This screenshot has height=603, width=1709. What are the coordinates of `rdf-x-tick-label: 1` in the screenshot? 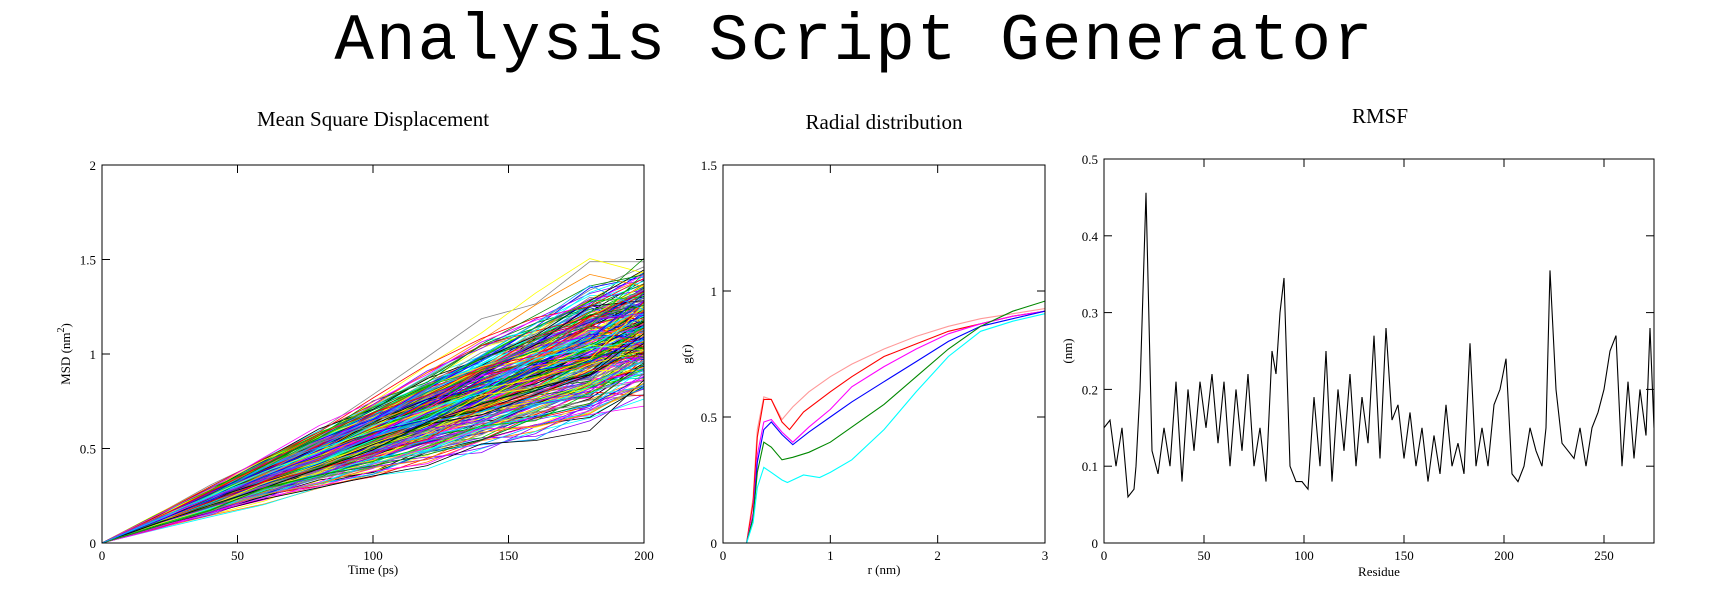 It's located at (830, 555).